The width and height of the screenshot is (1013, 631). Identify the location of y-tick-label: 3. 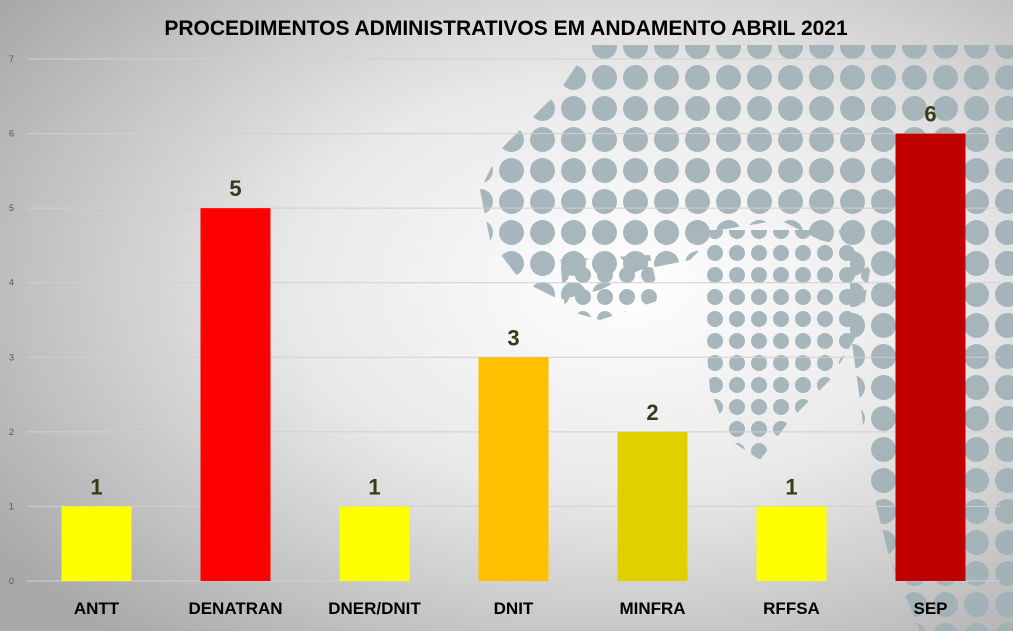
(11, 357).